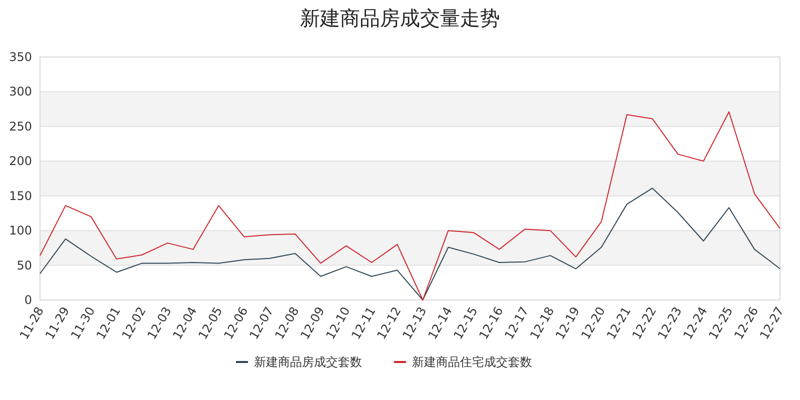 This screenshot has width=800, height=400. I want to click on y-tick-label: 100, so click(20, 231).